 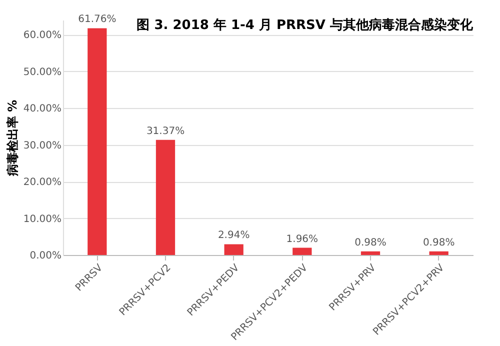 I want to click on y-tick-label: 50.00%, so click(x=42, y=72).